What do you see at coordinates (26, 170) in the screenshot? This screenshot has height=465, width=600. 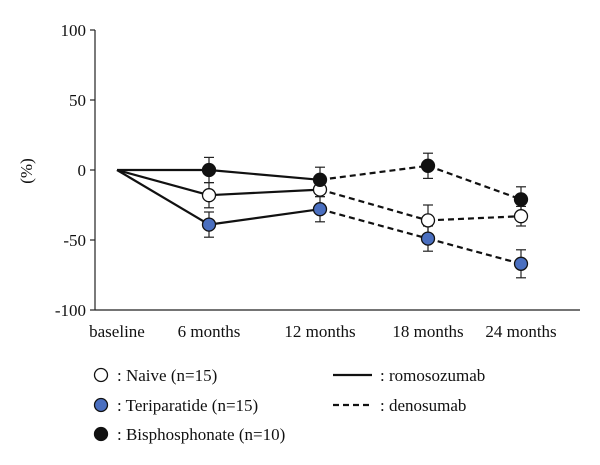 I see `y-axis-label: (%)` at bounding box center [26, 170].